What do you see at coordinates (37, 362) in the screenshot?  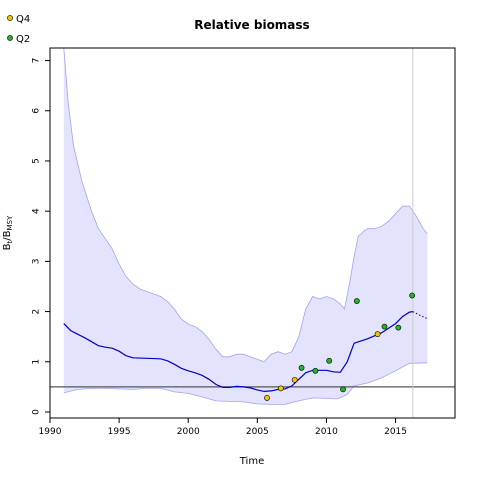 I see `y-tick-label: 1` at bounding box center [37, 362].